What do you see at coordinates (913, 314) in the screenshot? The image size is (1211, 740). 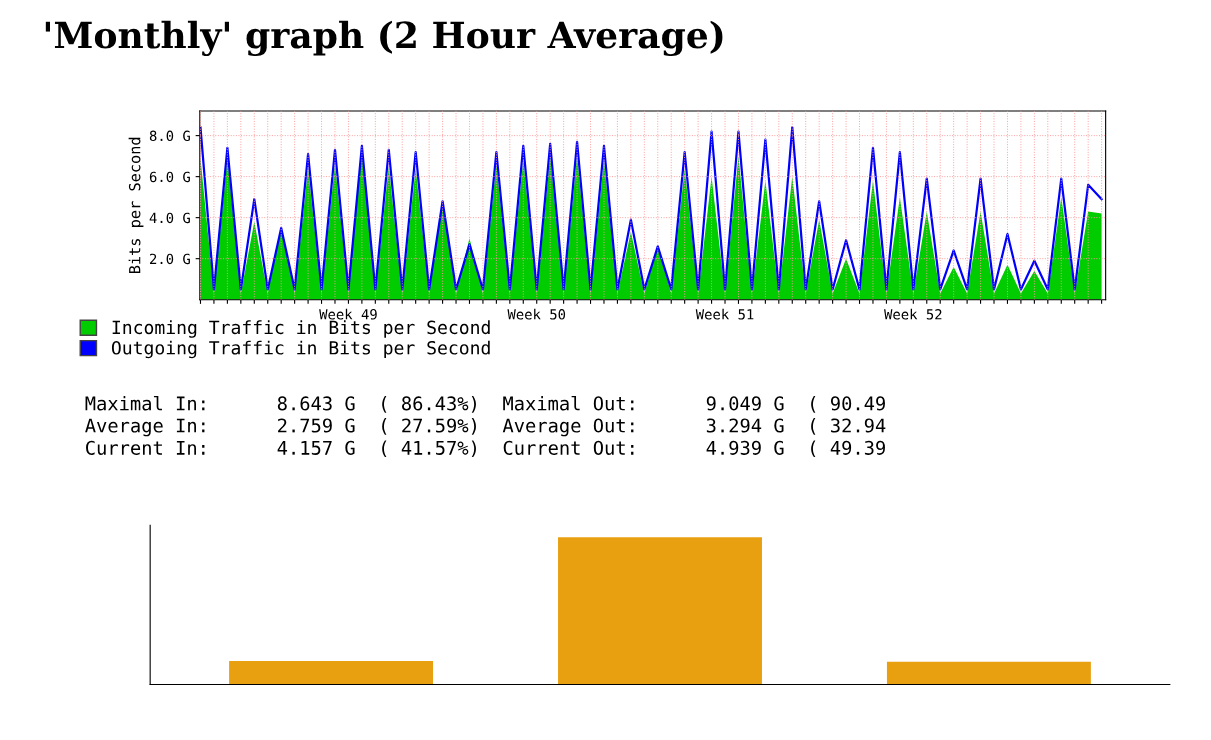 I see `x-tick-label: Week 52` at bounding box center [913, 314].